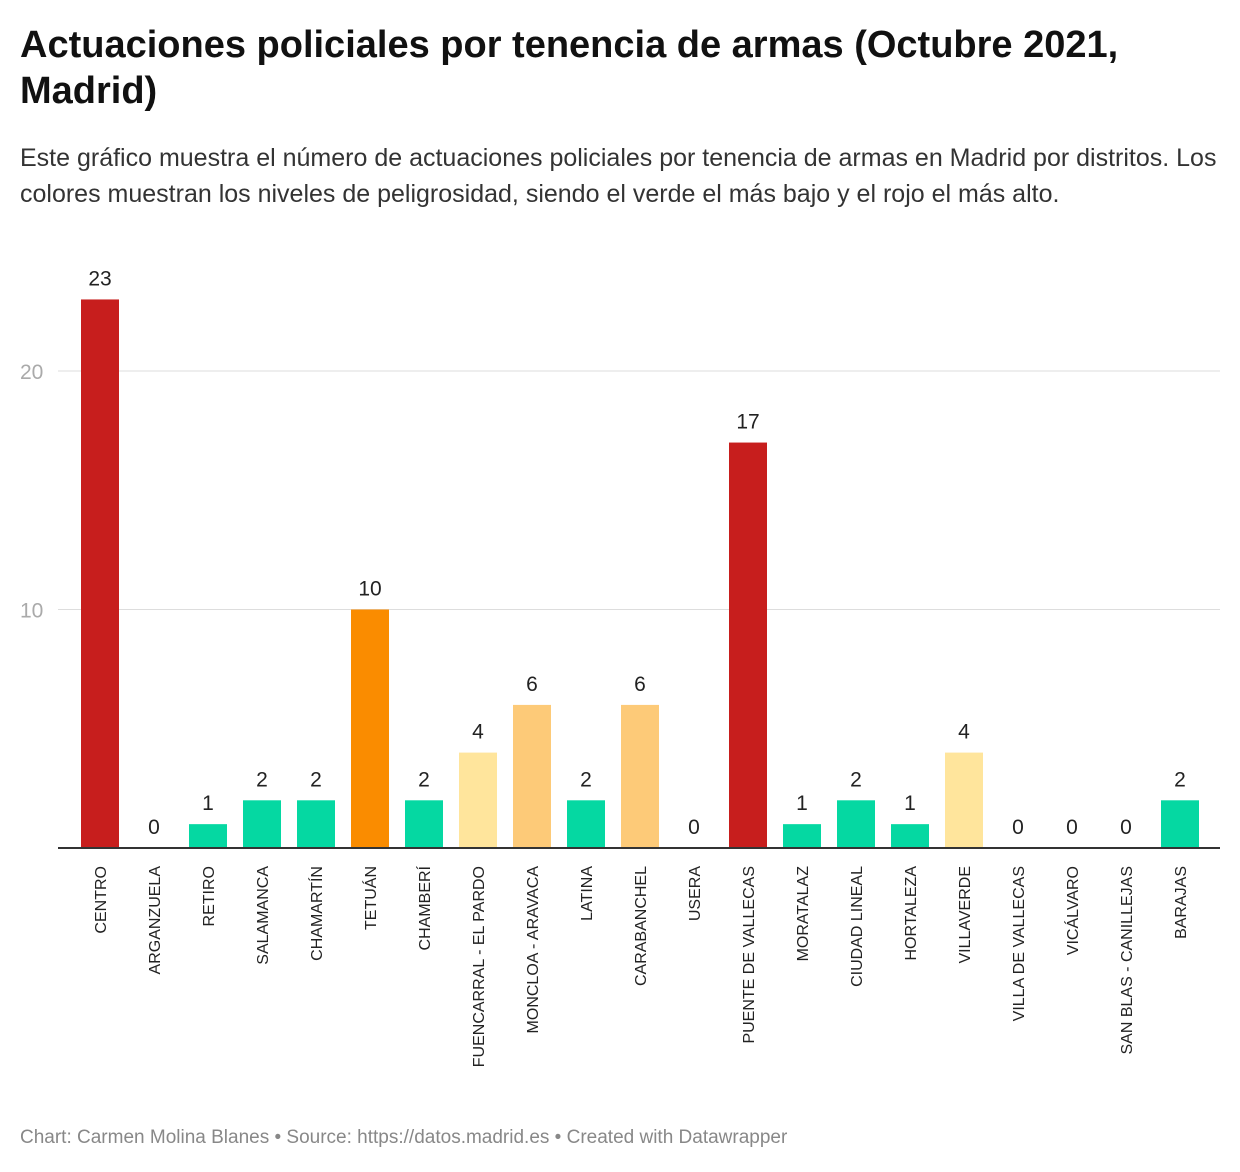 The height and width of the screenshot is (1172, 1240). I want to click on category-label: BARAJAS, so click(1181, 902).